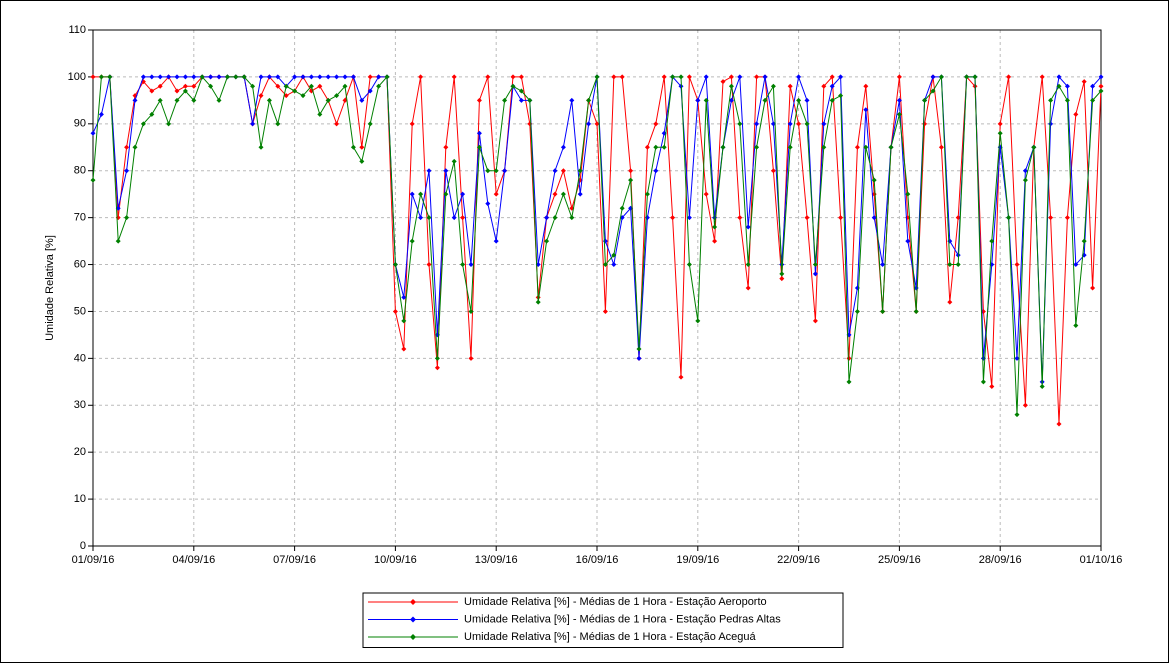  I want to click on x-tick-label: 16/09/16, so click(597, 560).